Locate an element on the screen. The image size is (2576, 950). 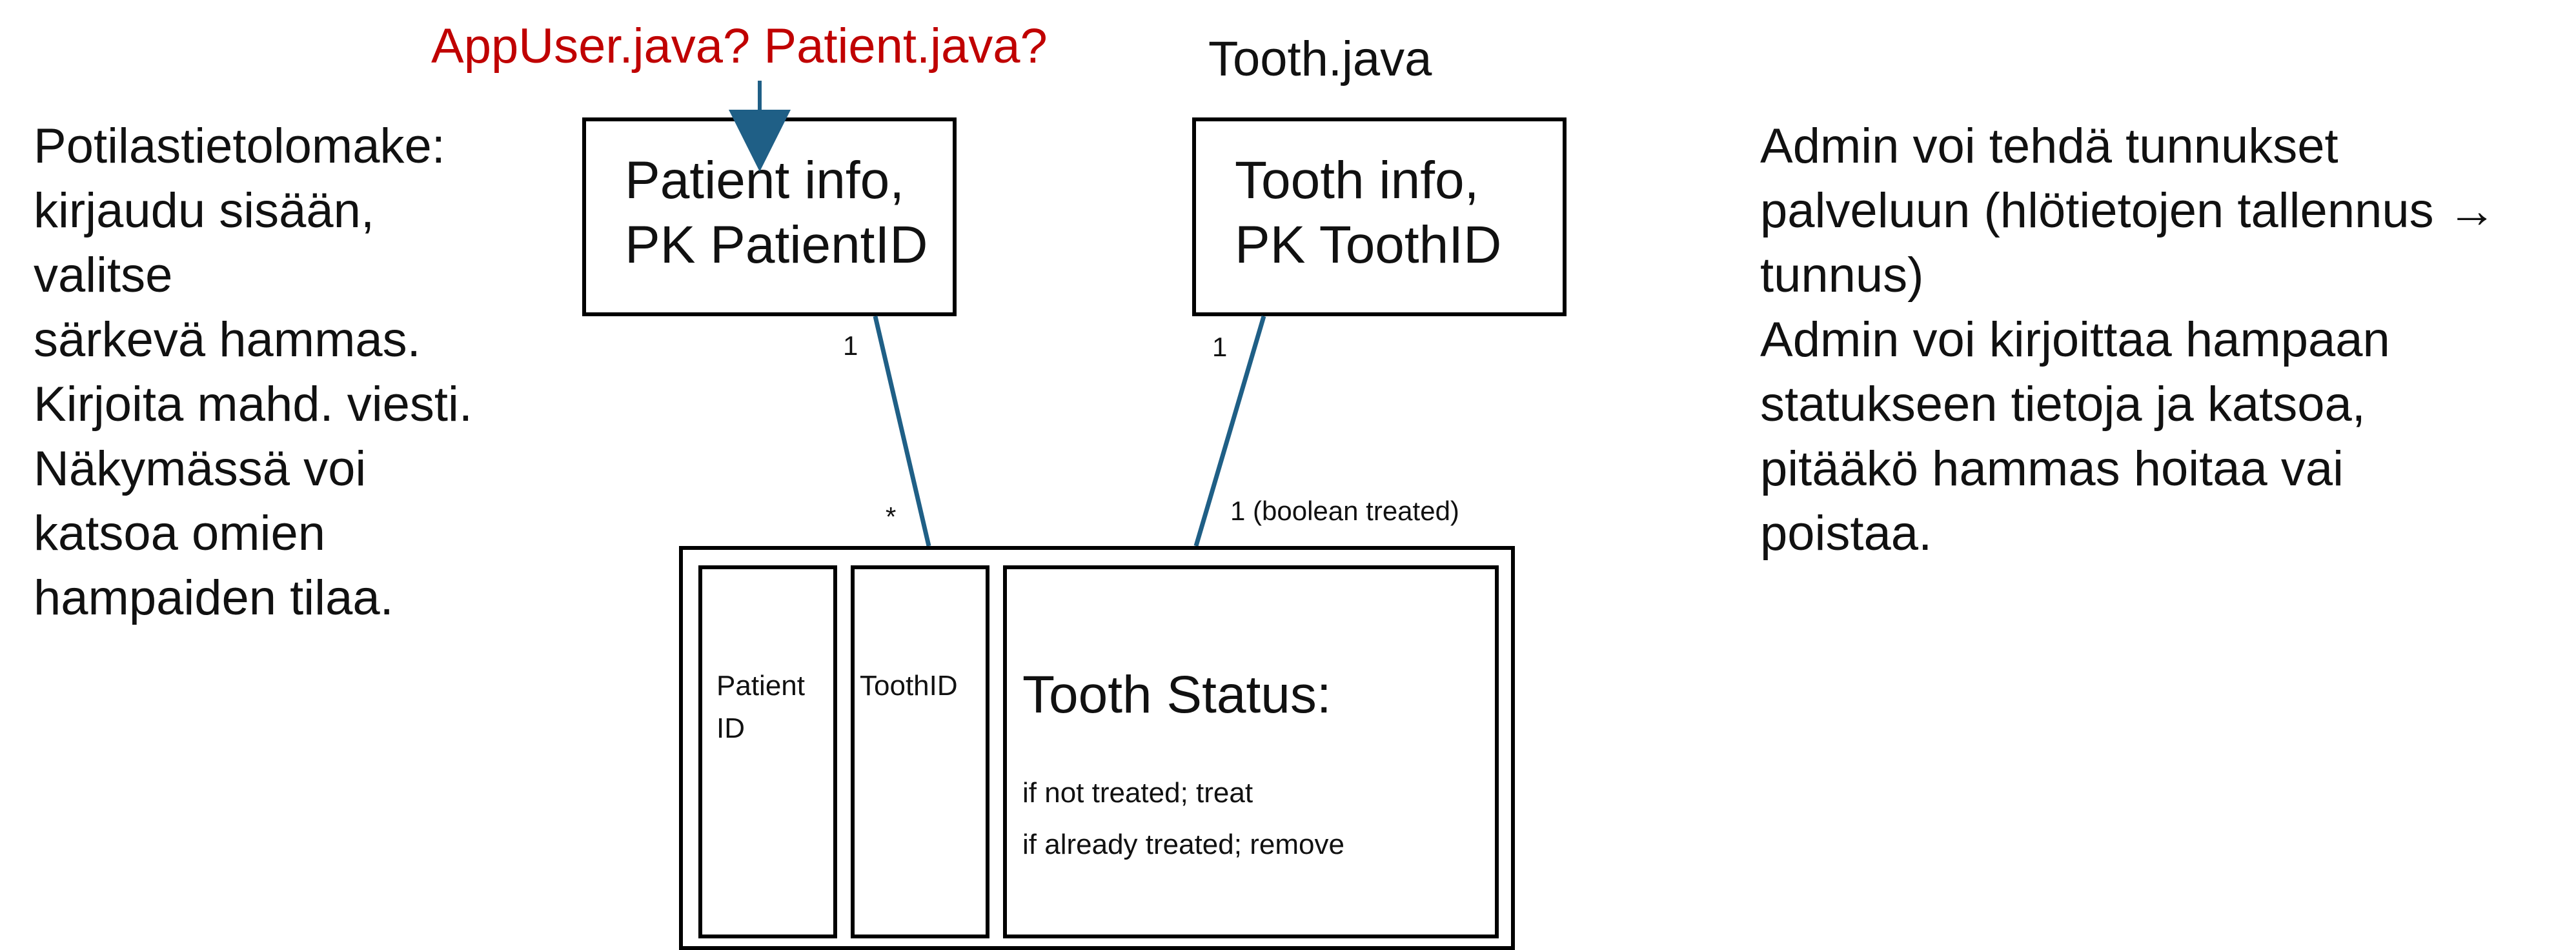
red-question-label: AppUser.java? Patient.java? is located at coordinates (739, 46).